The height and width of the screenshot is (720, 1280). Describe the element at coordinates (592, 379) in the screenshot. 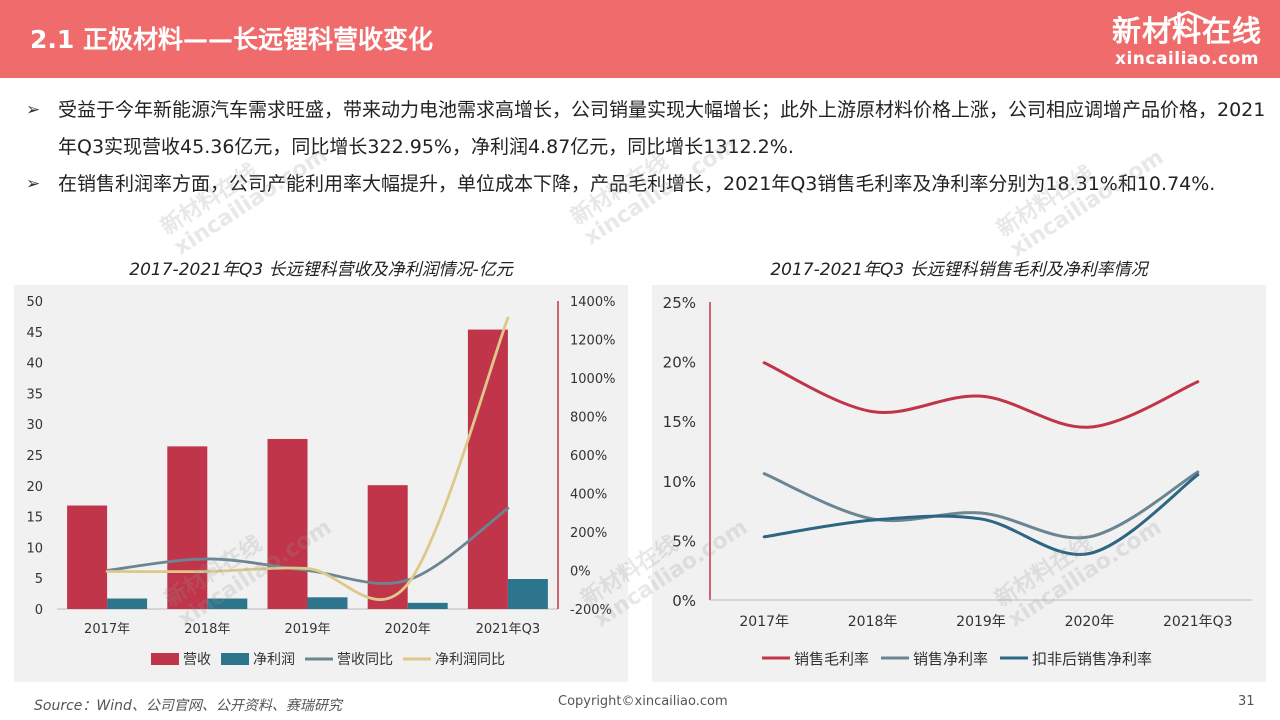

I see `y-right-tick-label: 1000%` at that location.